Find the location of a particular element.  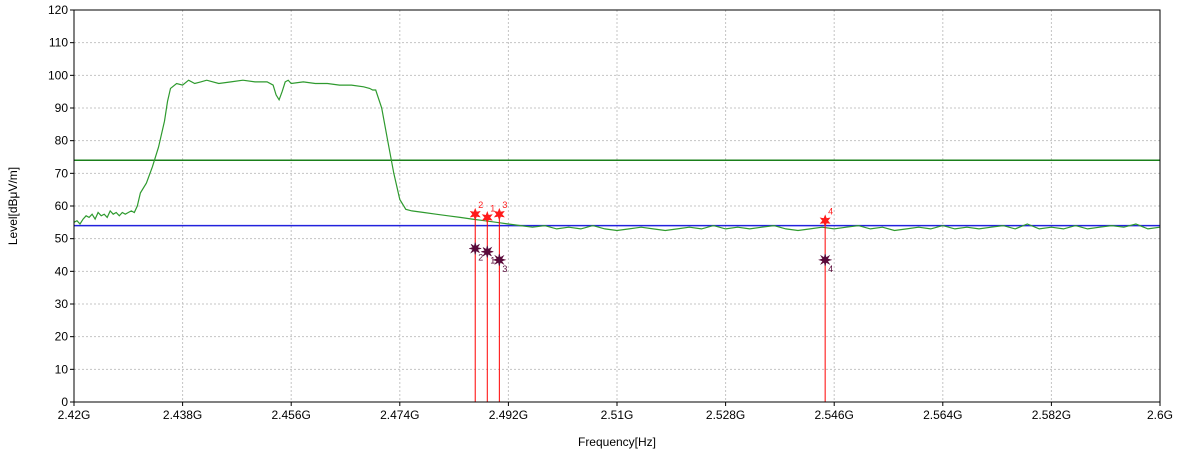

avg-marker-label: 1 is located at coordinates (492, 261).